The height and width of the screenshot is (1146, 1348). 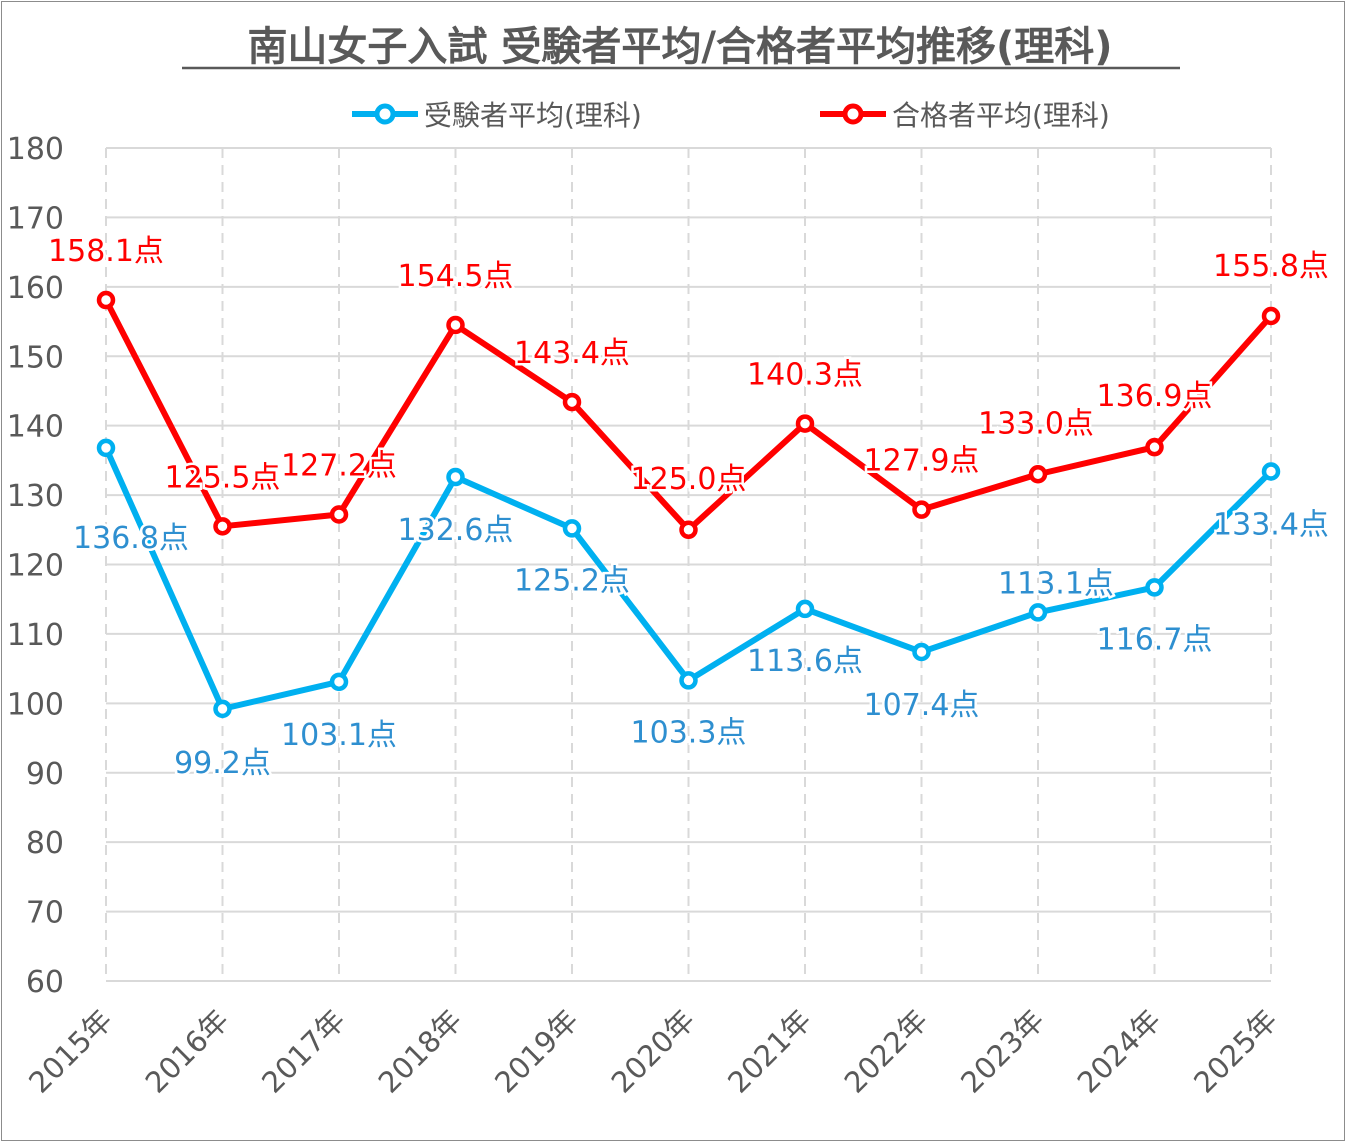 I want to click on y-tick-label: 60, so click(x=45, y=982).